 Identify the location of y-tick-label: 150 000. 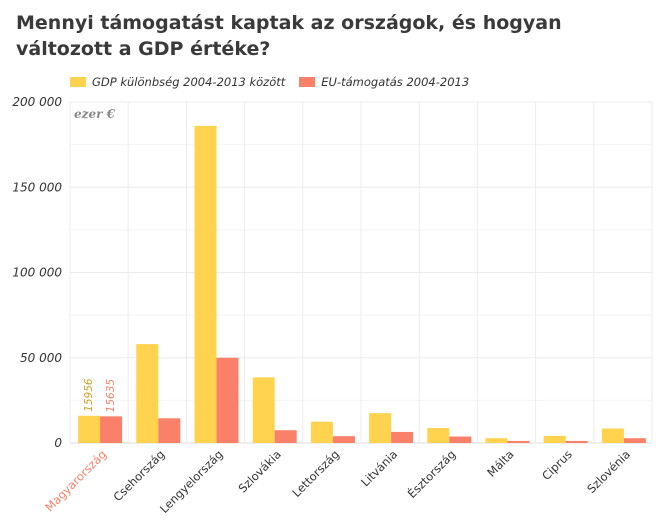
(37, 187).